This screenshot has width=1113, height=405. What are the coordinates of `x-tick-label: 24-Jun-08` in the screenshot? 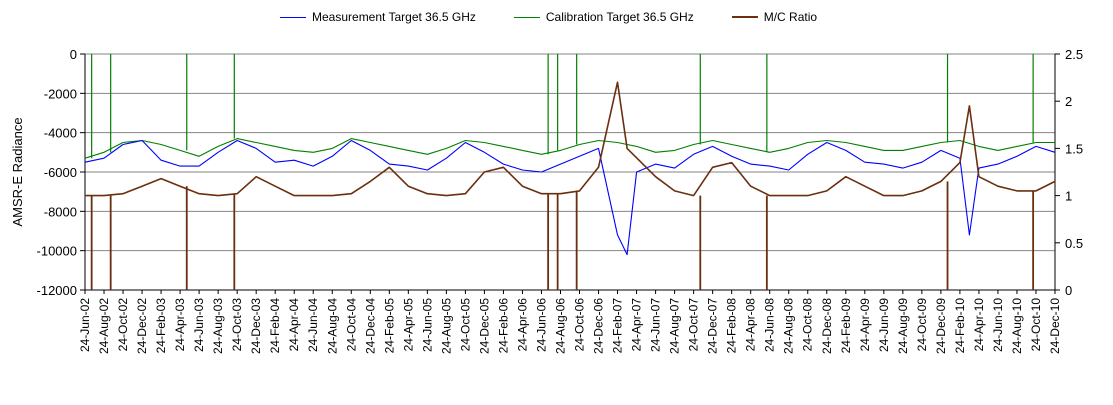 It's located at (770, 325).